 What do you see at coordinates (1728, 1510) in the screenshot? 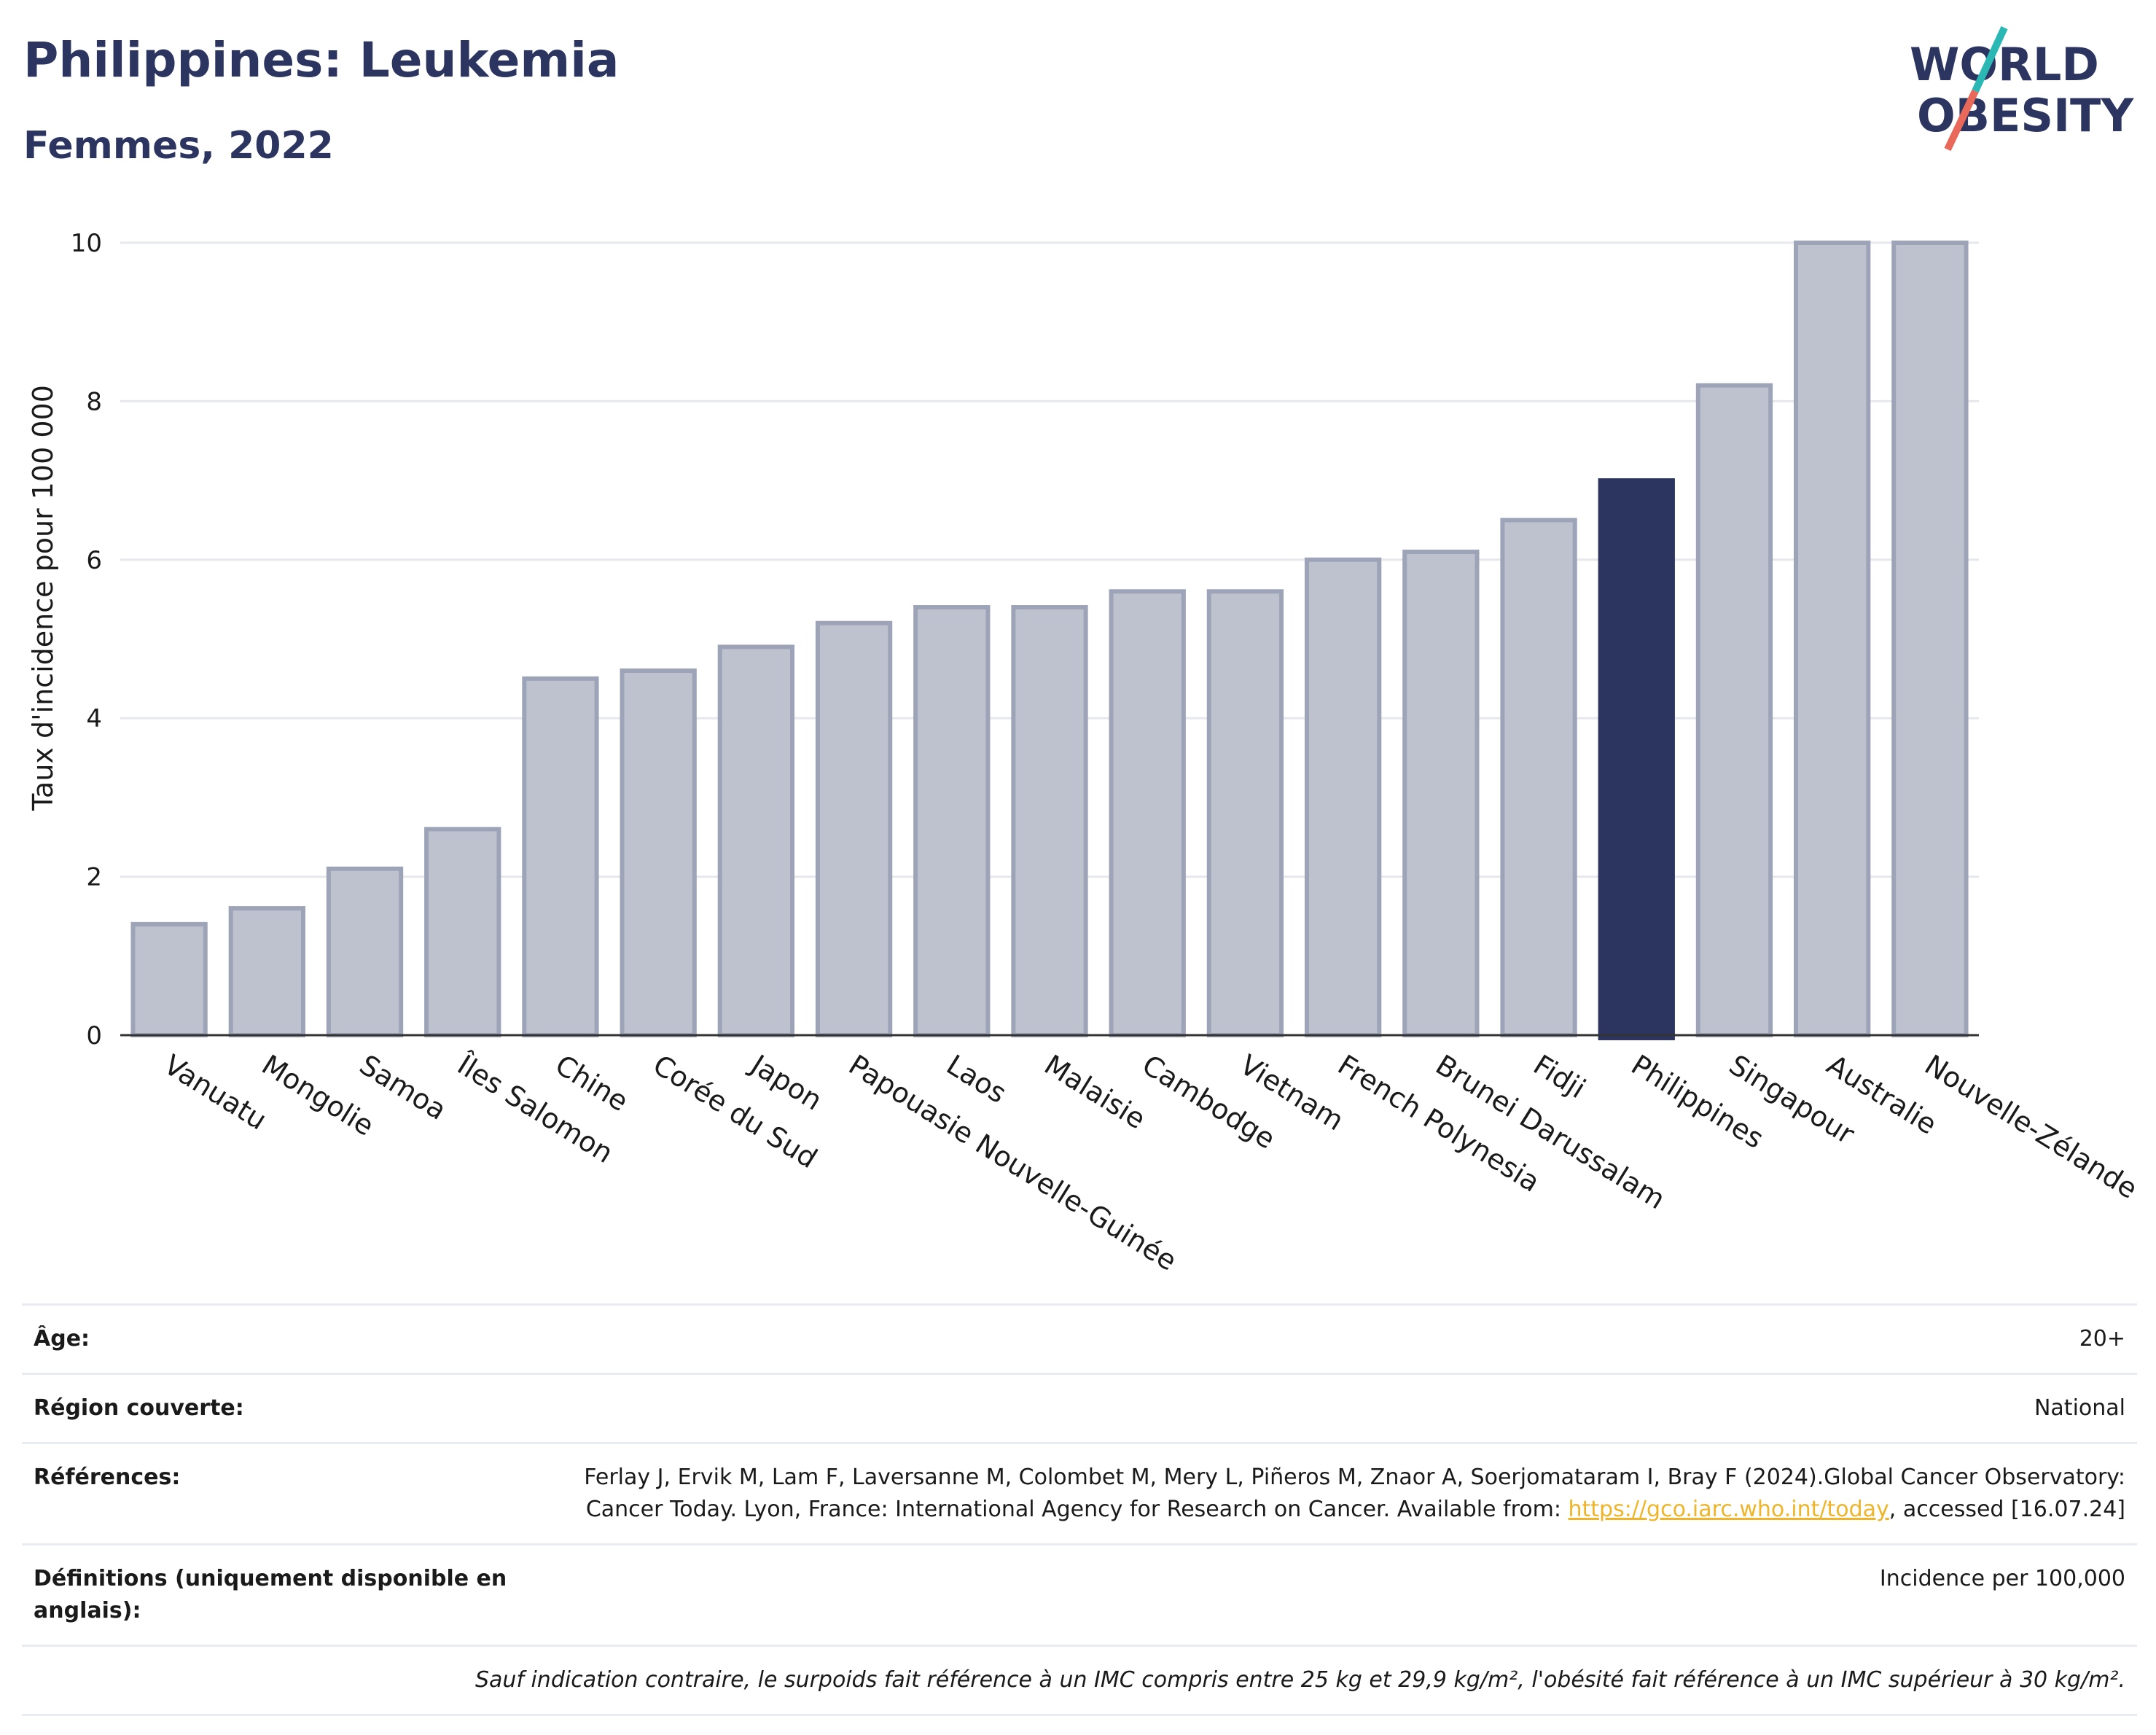
I see `reference-link: https://gco.iarc.who.int/today` at bounding box center [1728, 1510].